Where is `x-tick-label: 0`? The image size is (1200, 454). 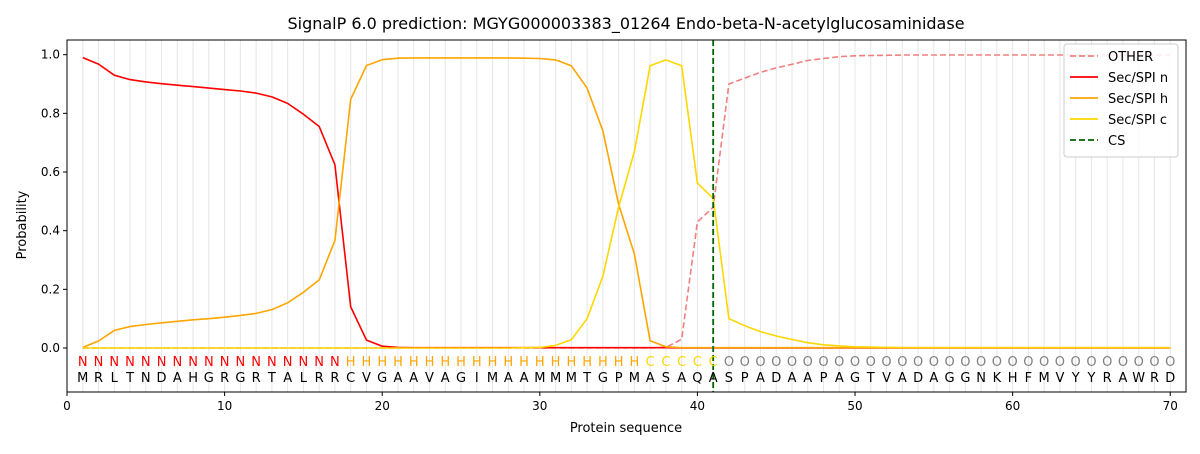
x-tick-label: 0 is located at coordinates (67, 406).